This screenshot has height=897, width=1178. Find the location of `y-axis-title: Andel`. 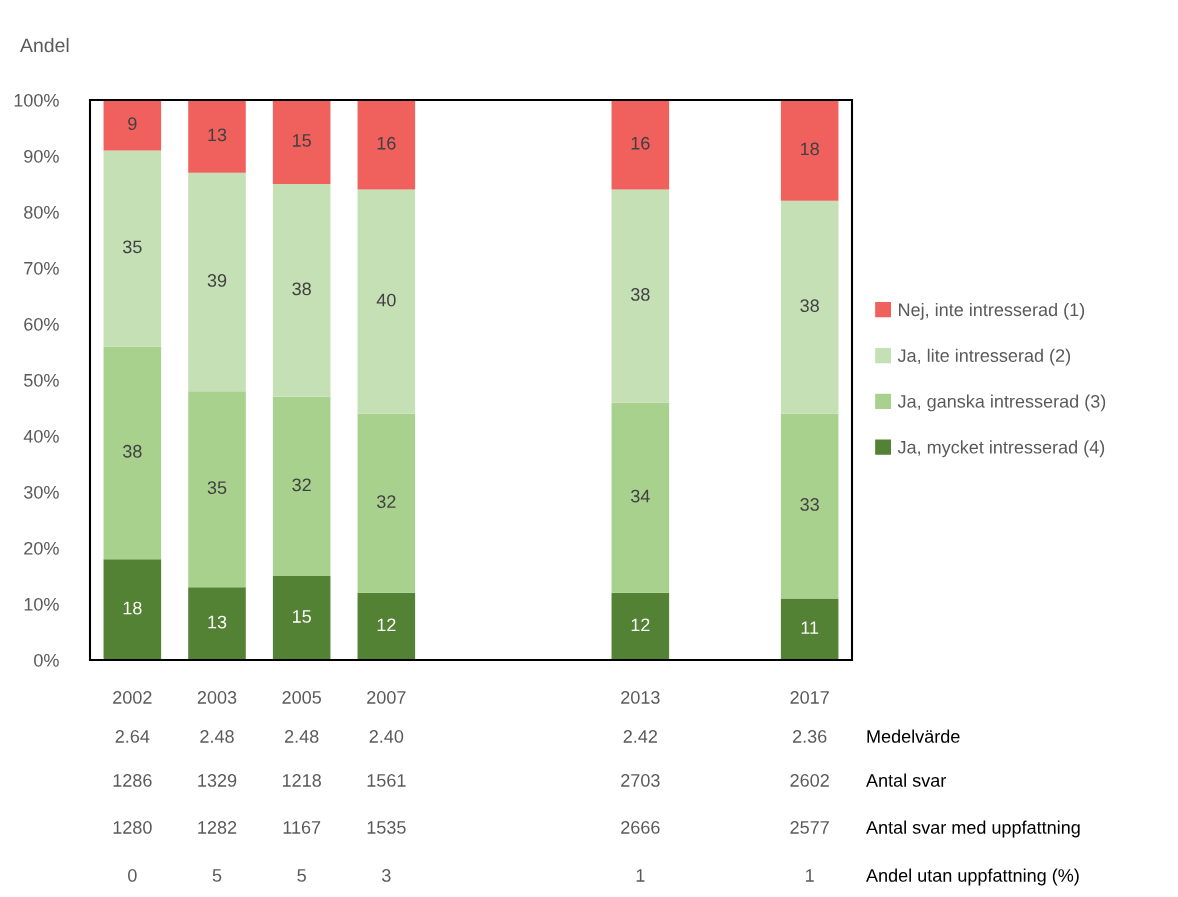

y-axis-title: Andel is located at coordinates (44, 45).